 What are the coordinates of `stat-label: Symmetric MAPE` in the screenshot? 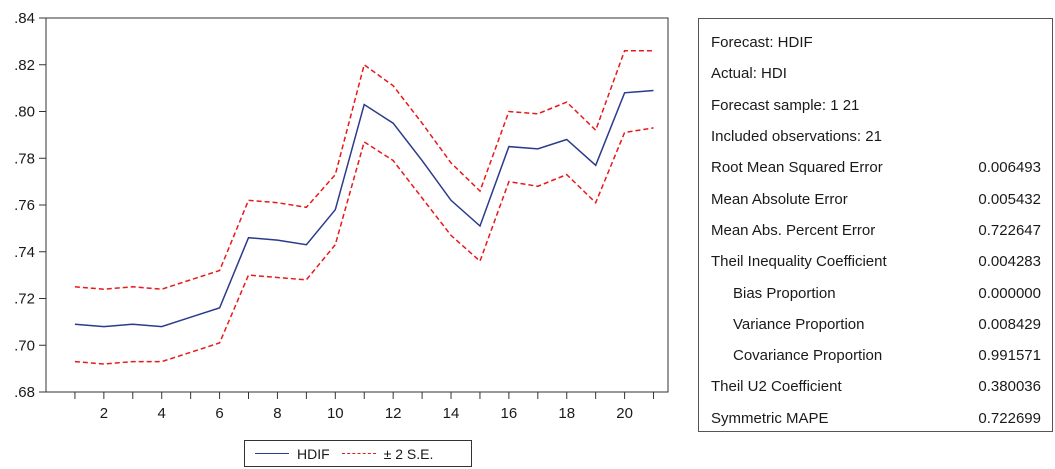 It's located at (770, 418).